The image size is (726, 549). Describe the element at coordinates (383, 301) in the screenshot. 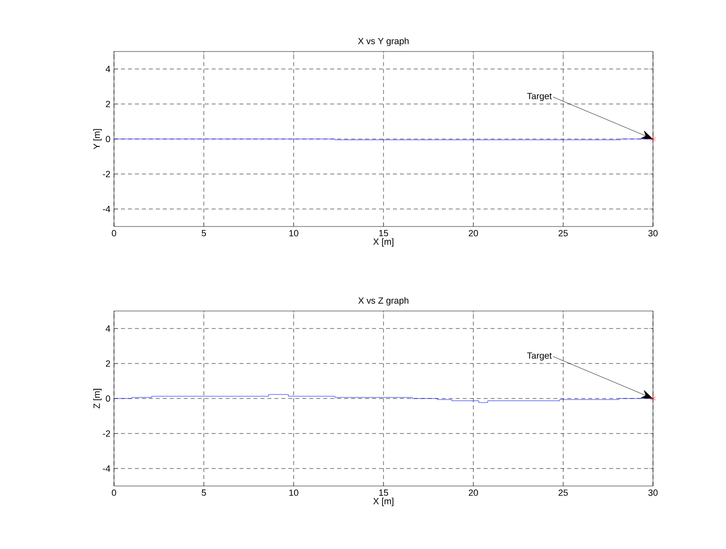

I see `chart-title: X vs Z graph` at that location.